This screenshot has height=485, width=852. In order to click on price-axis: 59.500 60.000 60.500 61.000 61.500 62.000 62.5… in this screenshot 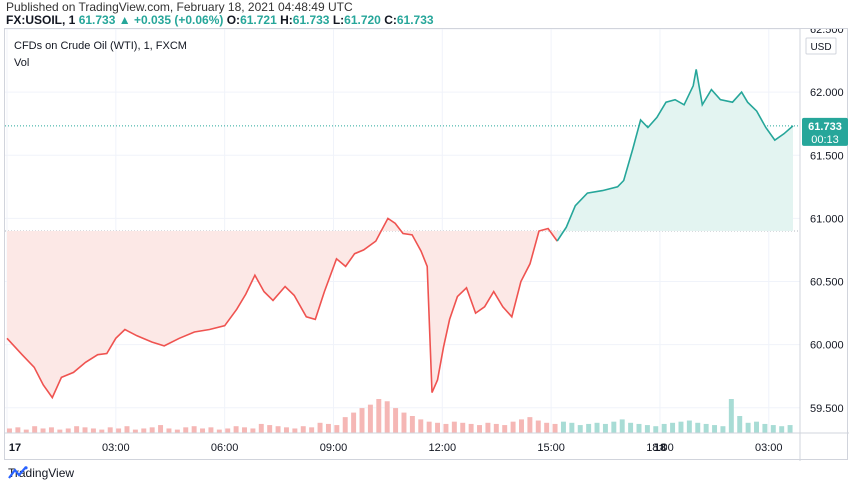, I will do `click(827, 222)`.